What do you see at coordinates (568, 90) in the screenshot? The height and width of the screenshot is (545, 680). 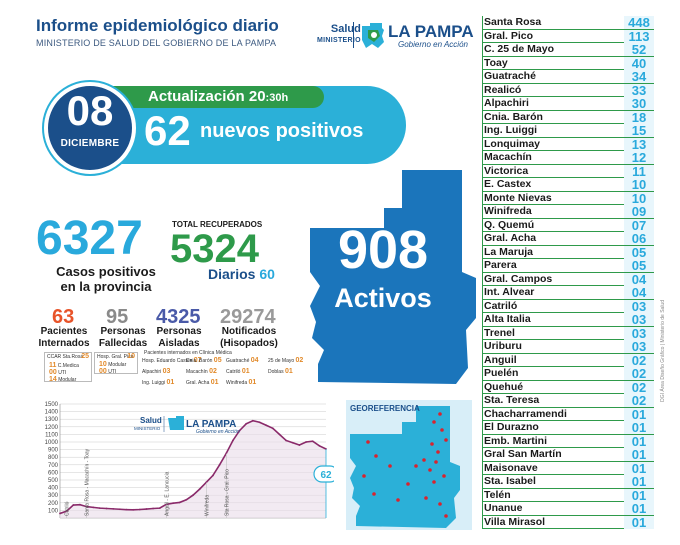 I see `locality-row: Realicó 33` at bounding box center [568, 90].